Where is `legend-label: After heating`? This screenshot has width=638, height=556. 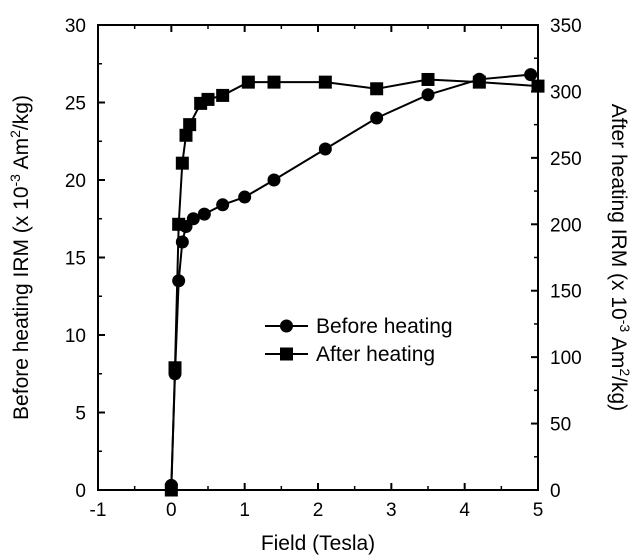 legend-label: After heating is located at coordinates (375, 354).